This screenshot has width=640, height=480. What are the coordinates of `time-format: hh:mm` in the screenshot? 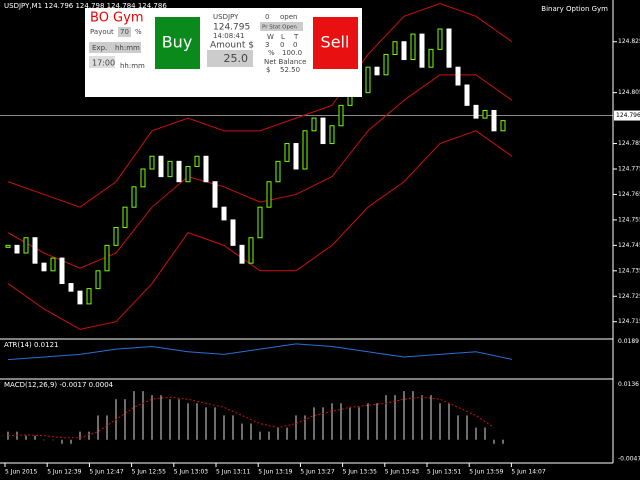 It's located at (132, 66).